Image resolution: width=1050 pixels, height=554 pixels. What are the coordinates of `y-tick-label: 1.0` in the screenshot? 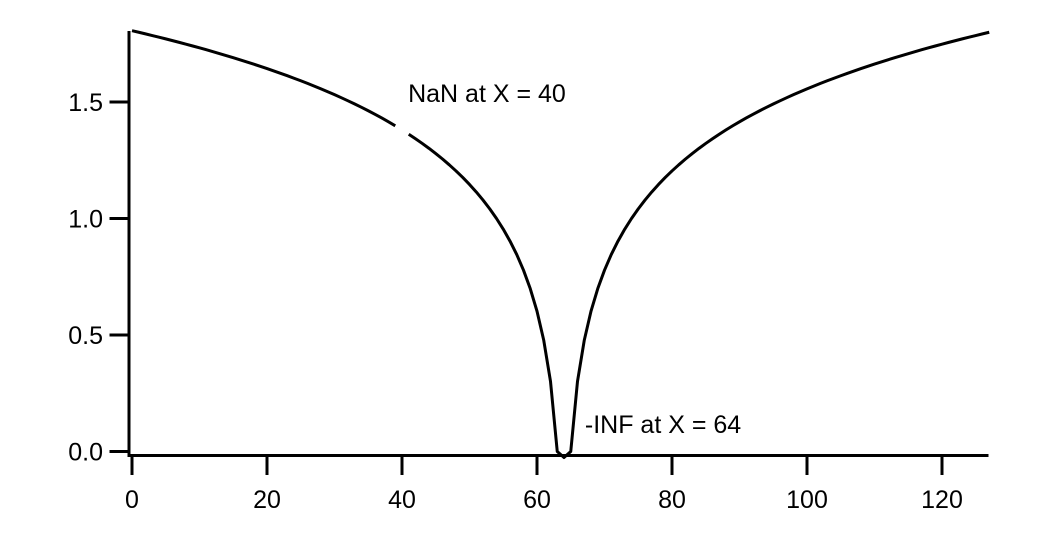 It's located at (85, 220).